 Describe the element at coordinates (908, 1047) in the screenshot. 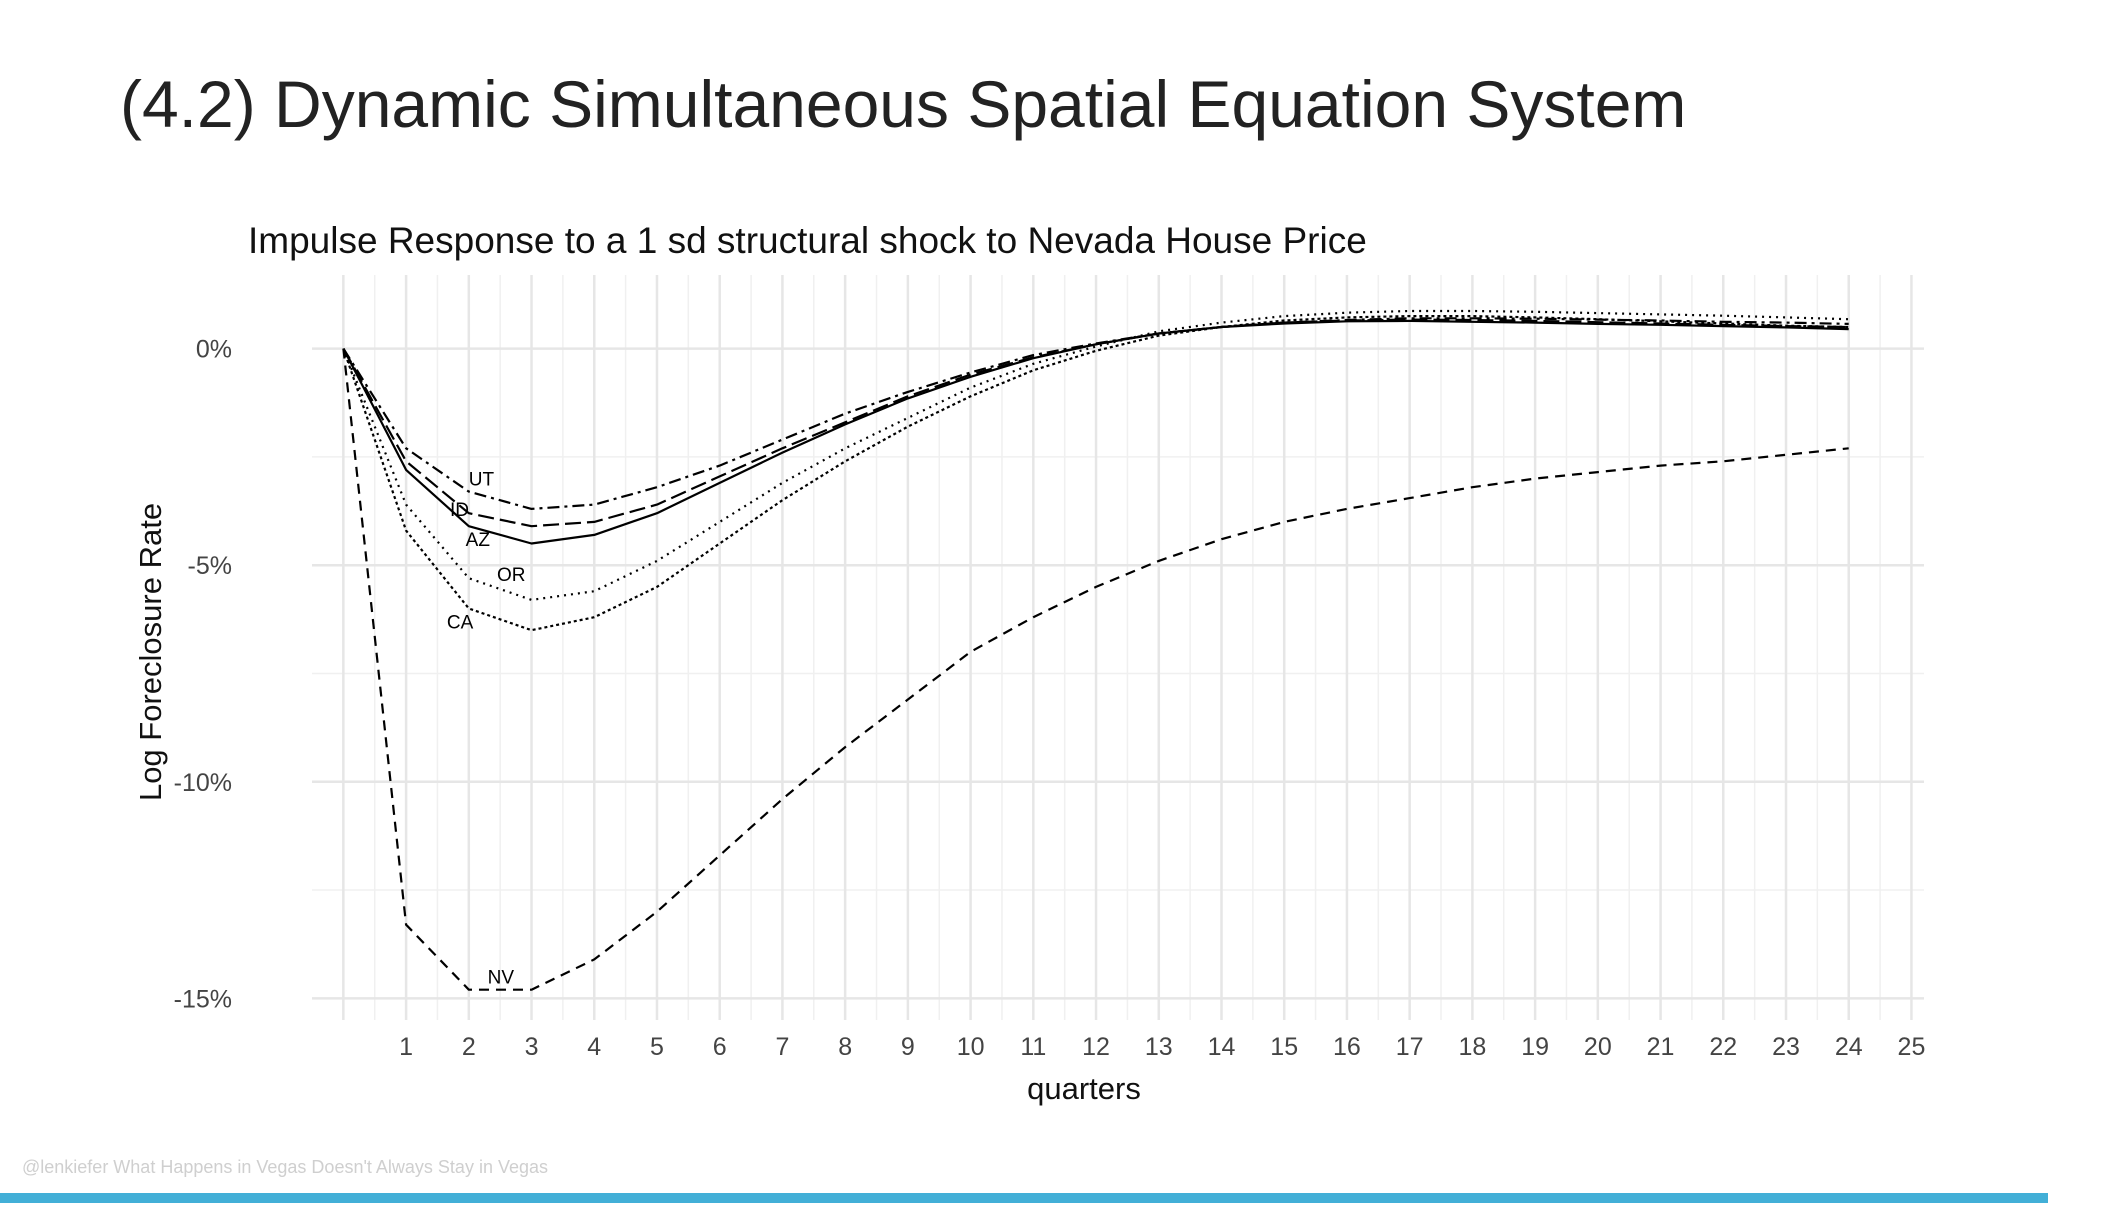

I see `x-tick-label: 9` at that location.